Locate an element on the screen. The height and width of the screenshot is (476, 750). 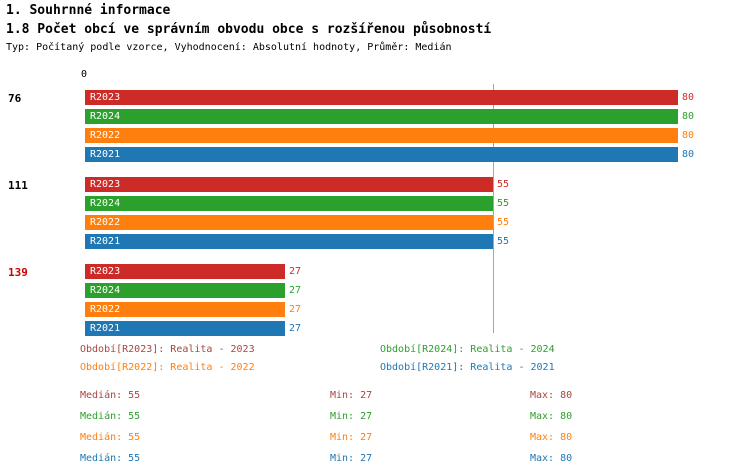
legend-item-r2023: Období[R2023]: Realita - 2023 is located at coordinates (167, 349).